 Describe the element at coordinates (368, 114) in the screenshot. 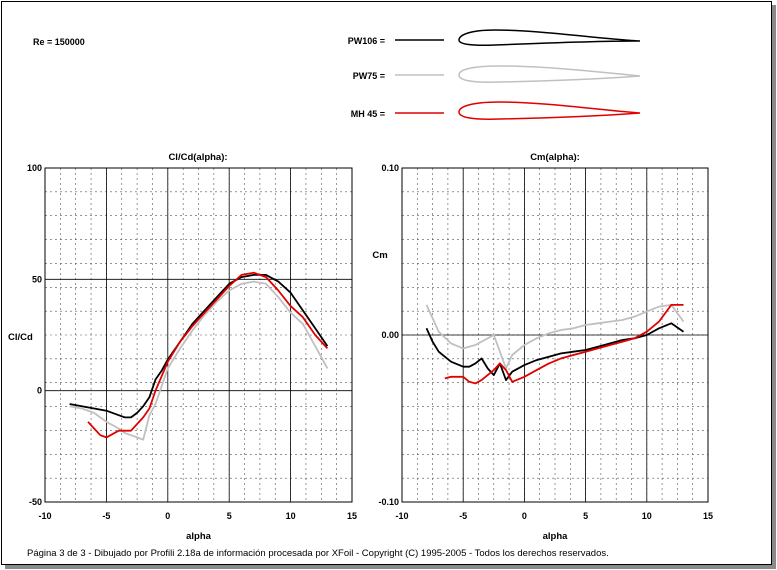

I see `legend-label: MH 45 =` at that location.